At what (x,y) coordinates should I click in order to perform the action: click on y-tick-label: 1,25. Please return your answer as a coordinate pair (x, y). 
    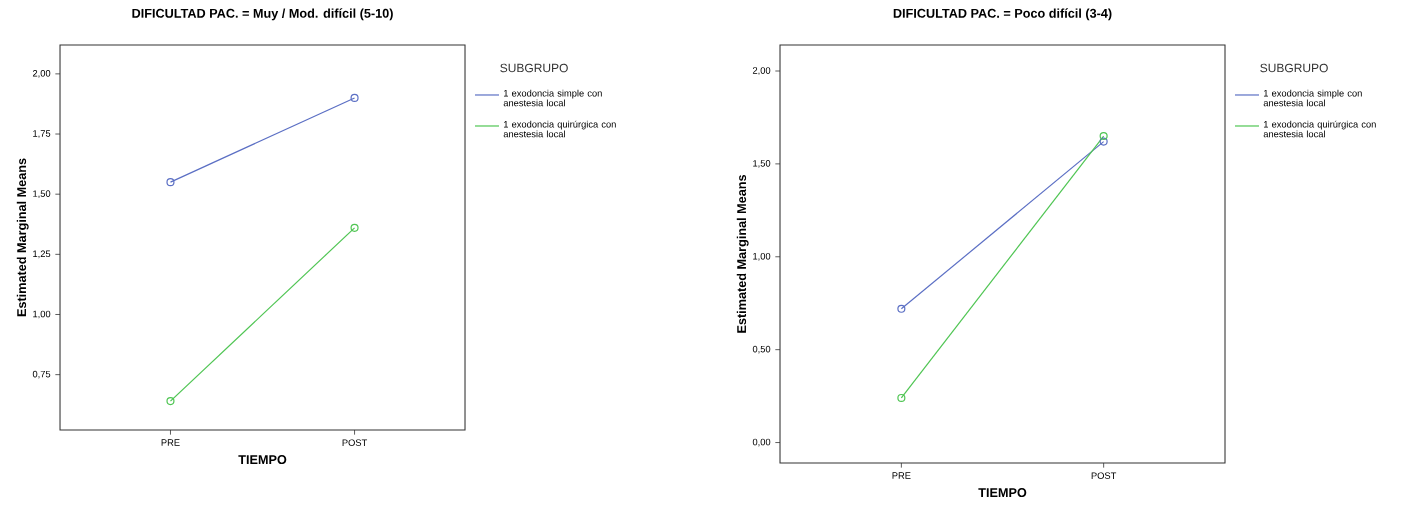
    Looking at the image, I should click on (42, 254).